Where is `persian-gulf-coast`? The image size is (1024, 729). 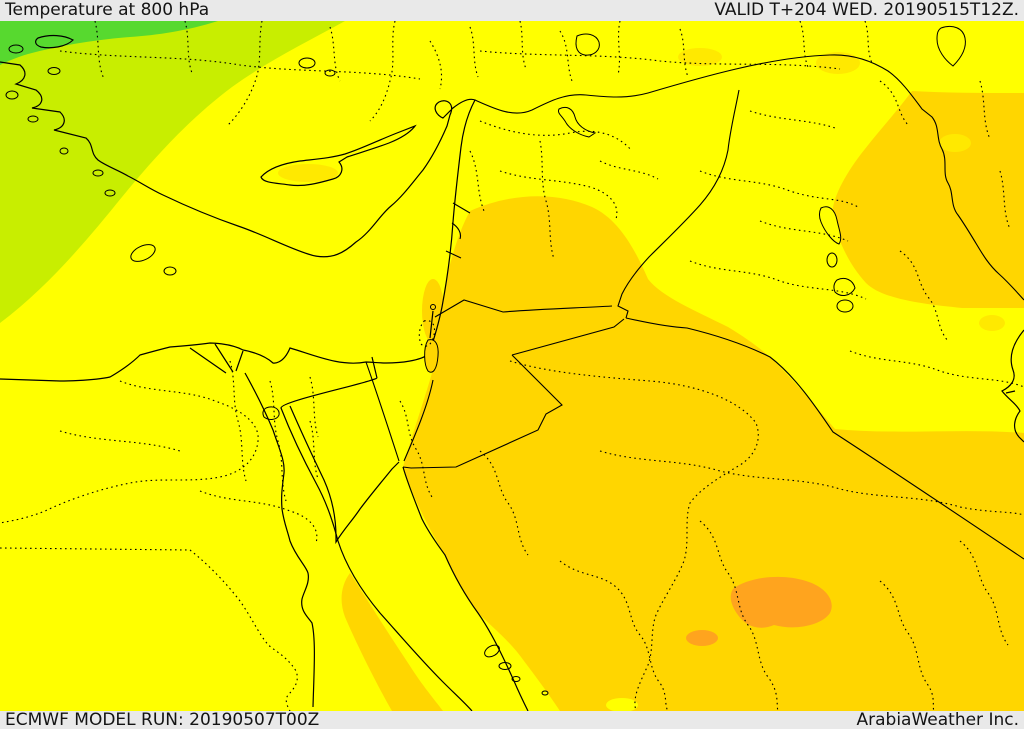
persian-gulf-coast is located at coordinates (1012, 386).